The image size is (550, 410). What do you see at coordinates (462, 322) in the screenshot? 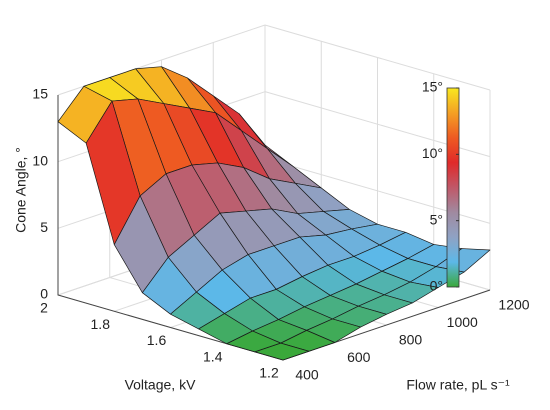
I see `x-tick-label: 1000` at bounding box center [462, 322].